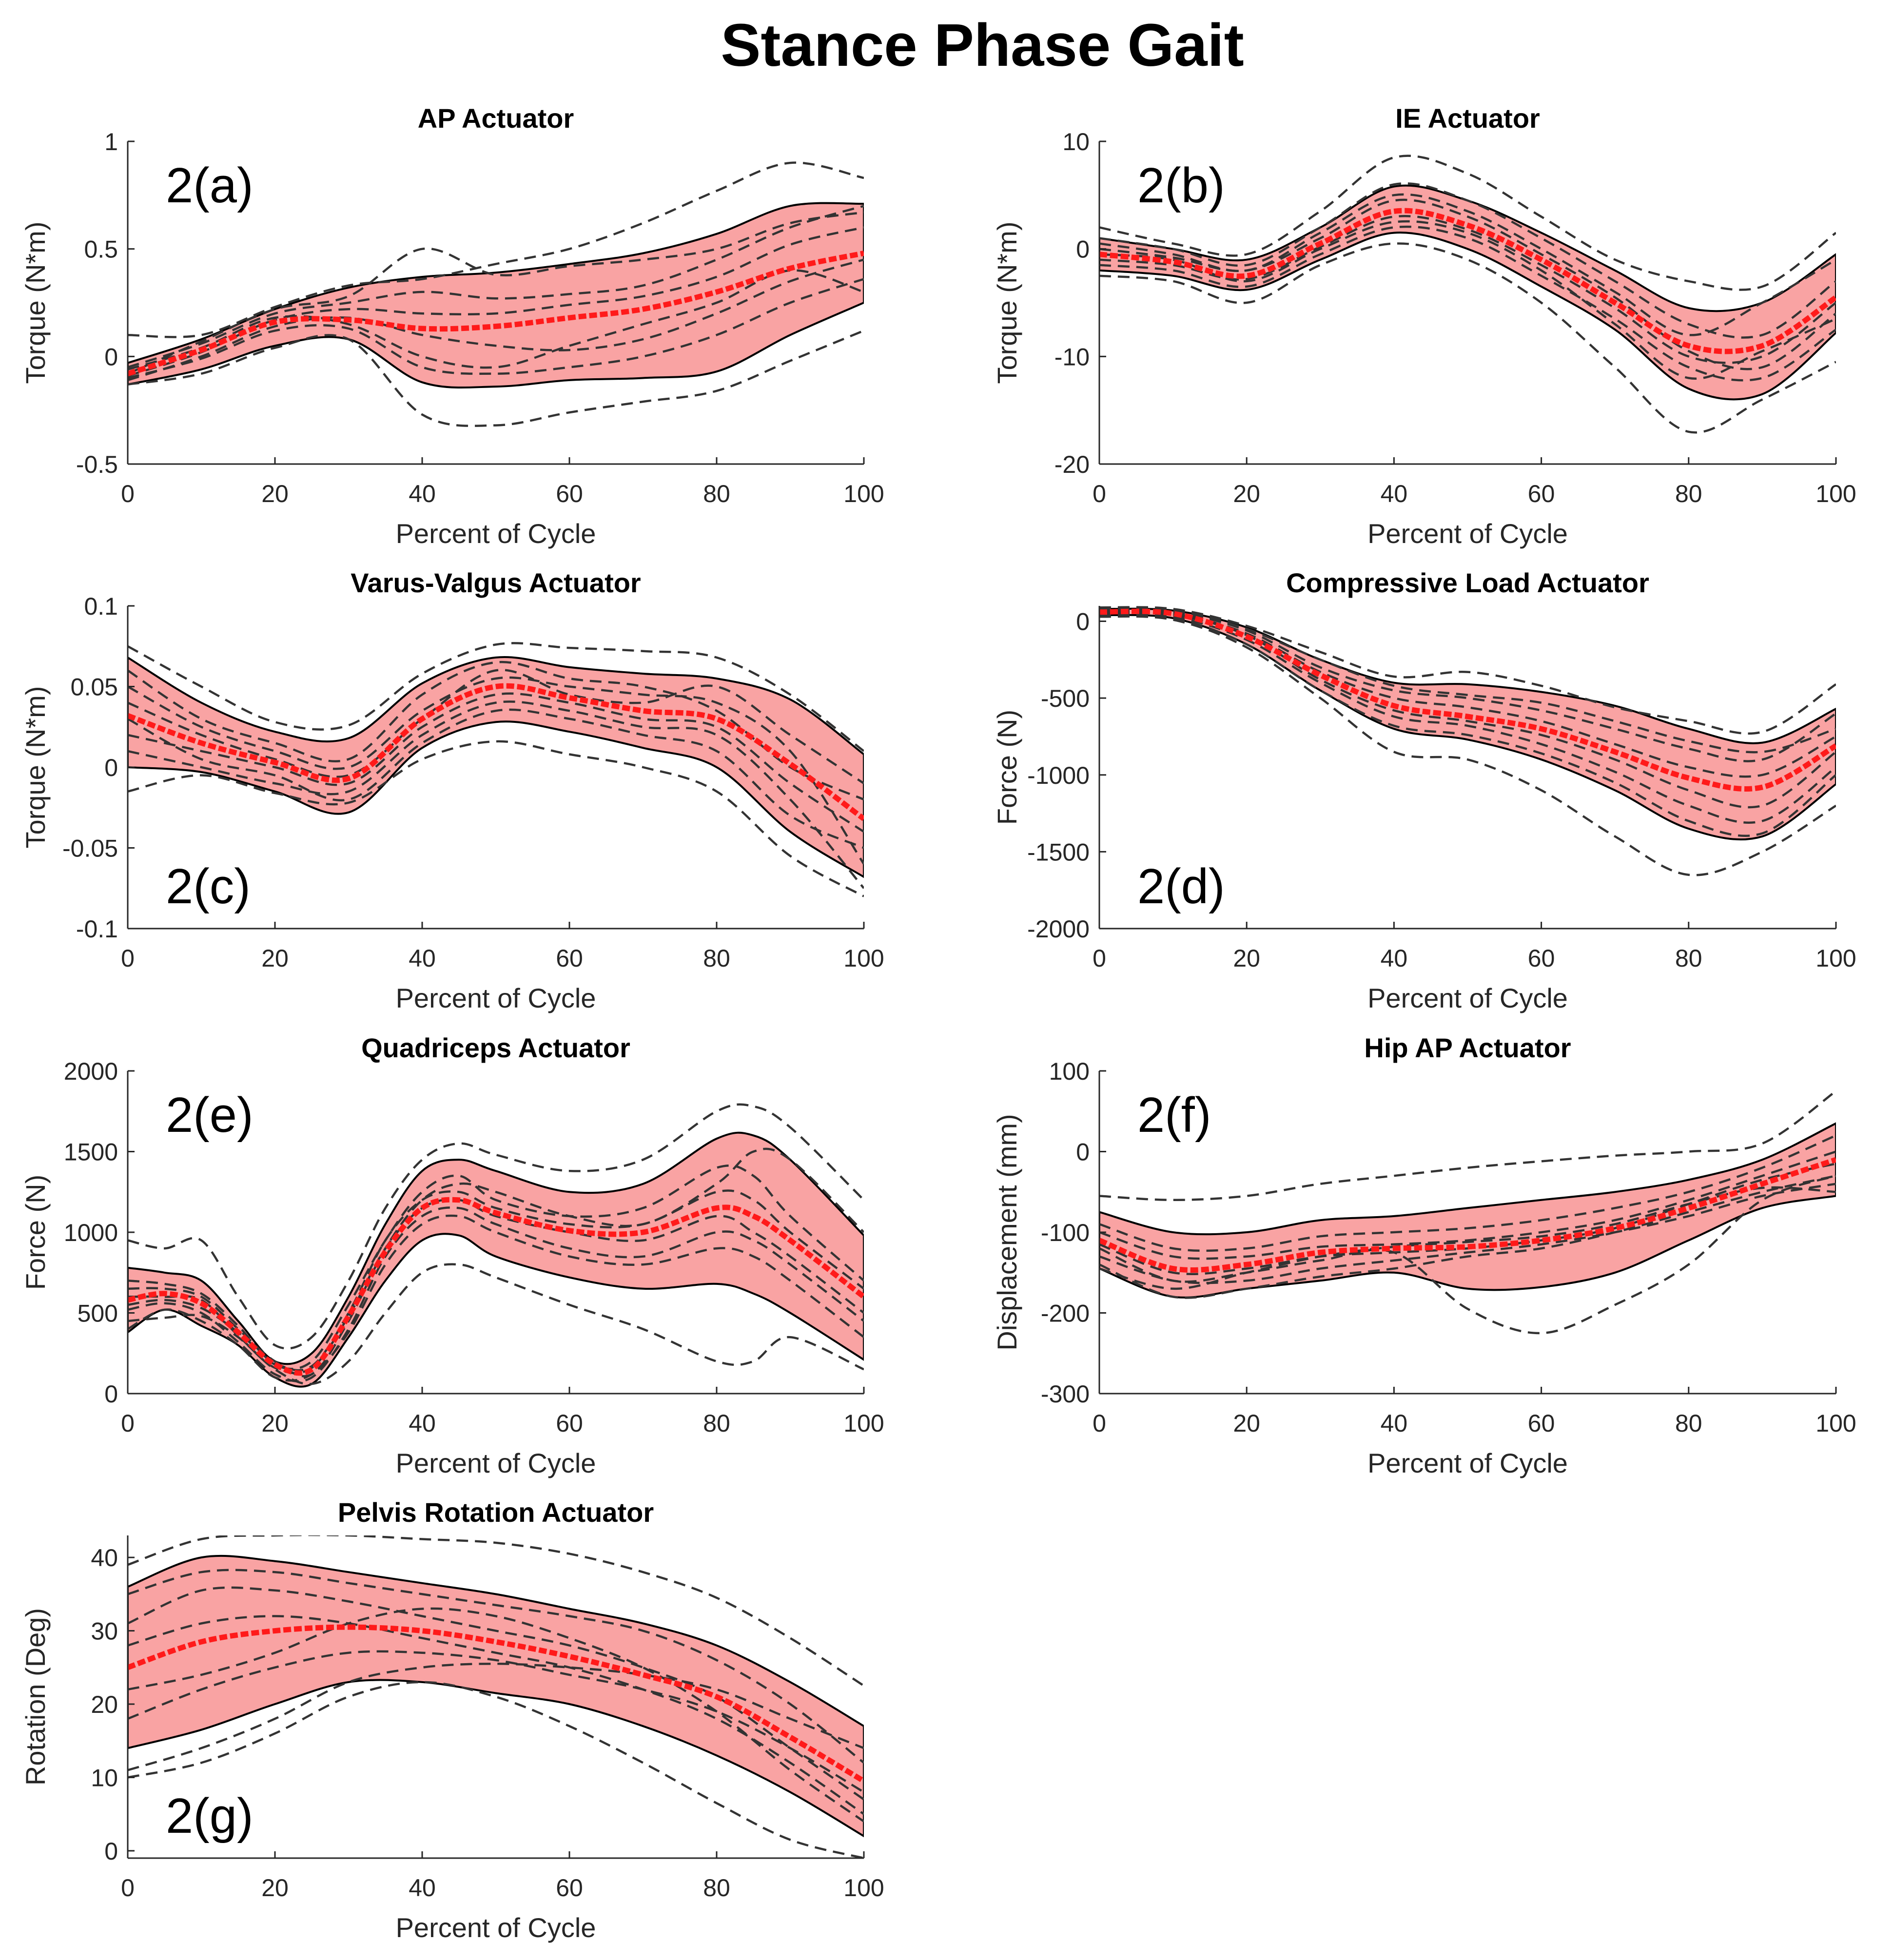 This screenshot has width=1893, height=1960. I want to click on panel-title: IE Actuator, so click(1468, 119).